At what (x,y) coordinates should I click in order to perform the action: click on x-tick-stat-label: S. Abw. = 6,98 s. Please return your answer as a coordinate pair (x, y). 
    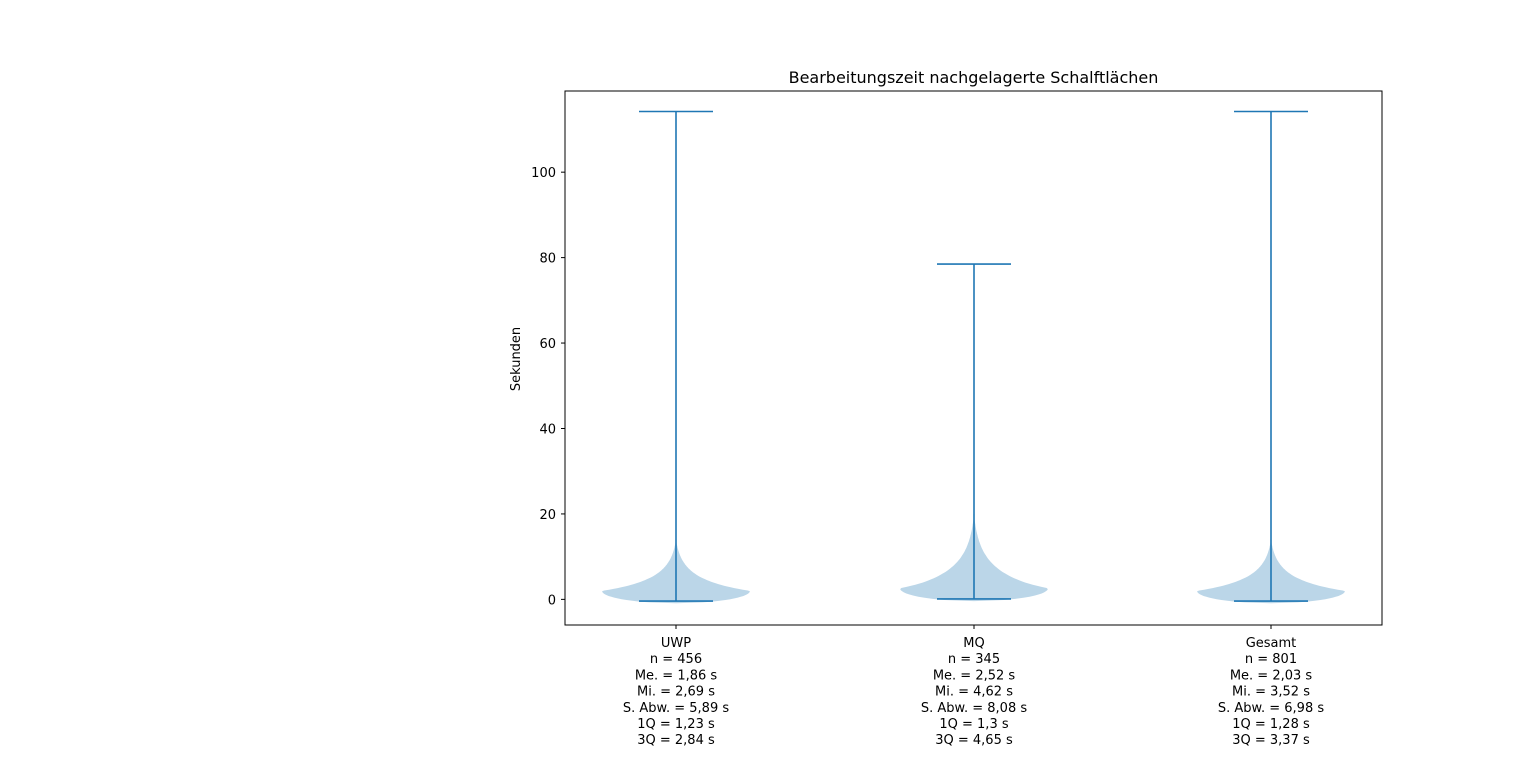
    Looking at the image, I should click on (1271, 708).